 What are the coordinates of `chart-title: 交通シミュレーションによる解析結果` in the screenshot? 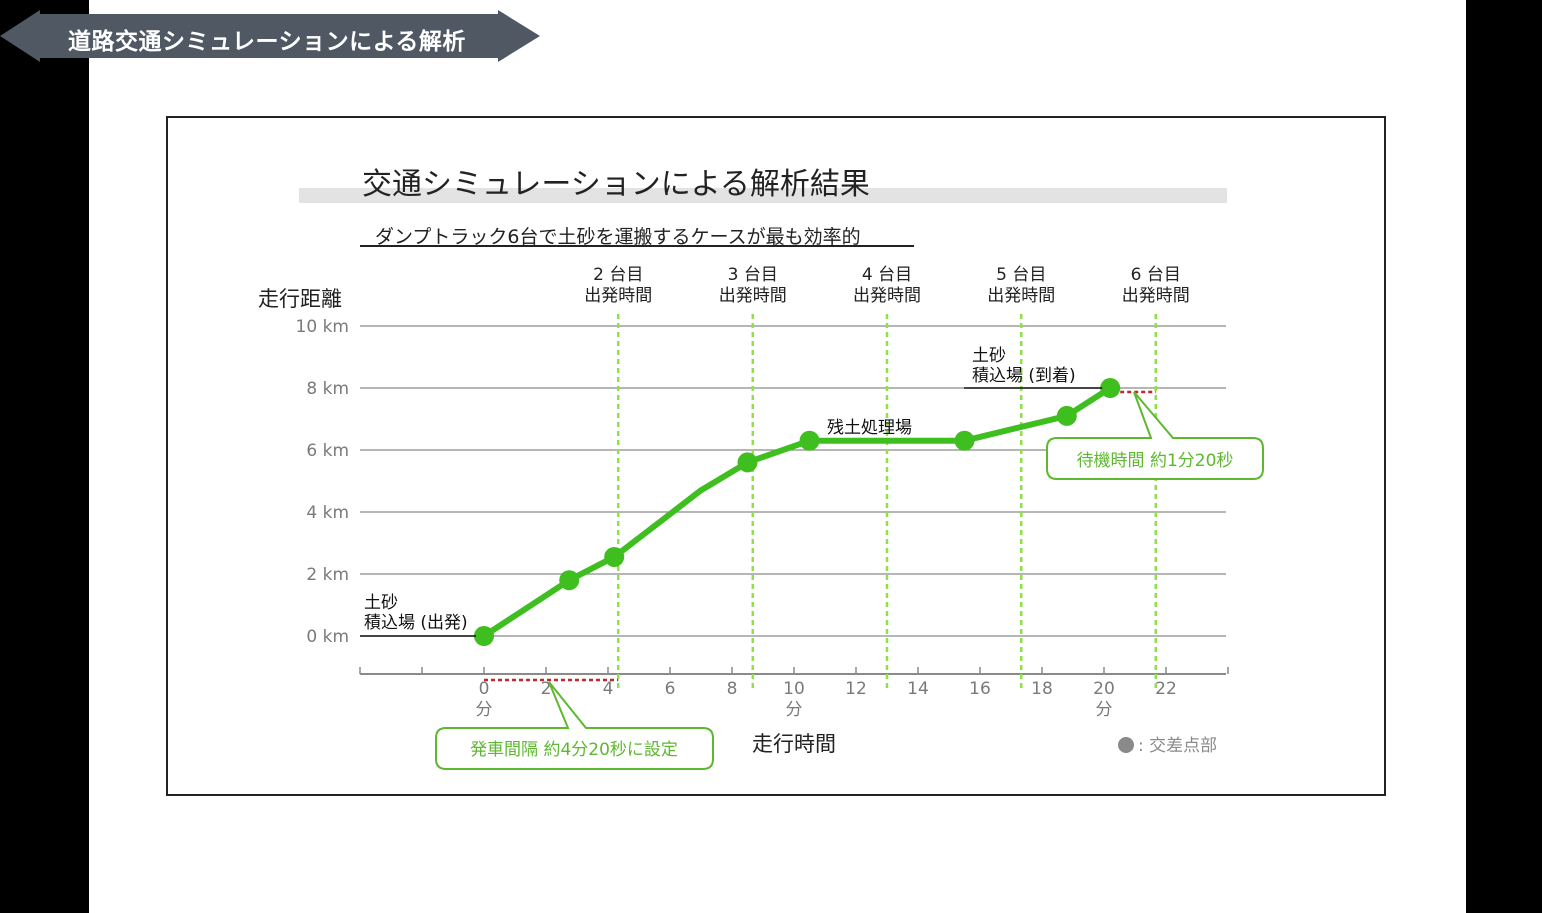 It's located at (616, 184).